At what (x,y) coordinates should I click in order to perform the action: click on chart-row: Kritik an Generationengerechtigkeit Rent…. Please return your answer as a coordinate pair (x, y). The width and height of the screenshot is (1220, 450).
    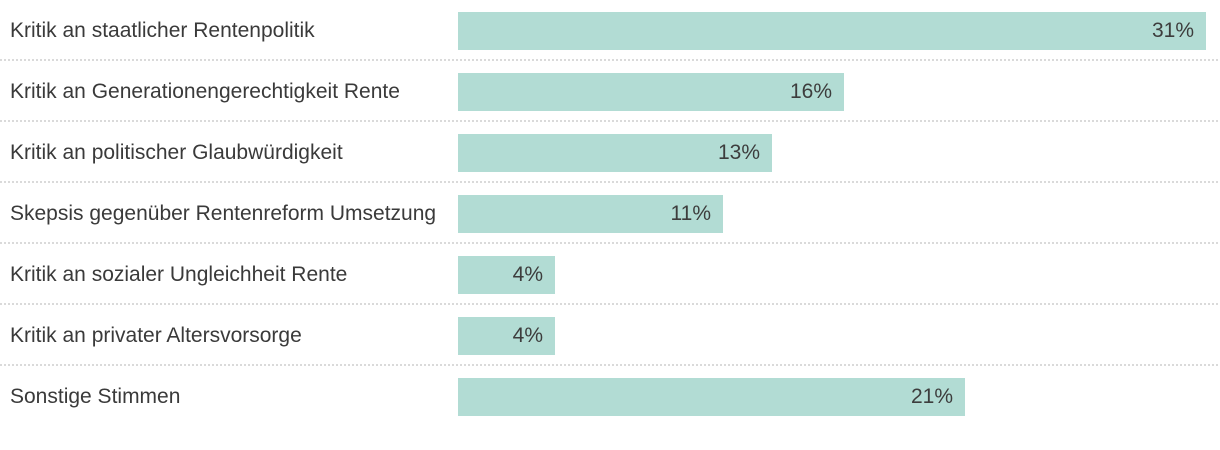
    Looking at the image, I should click on (610, 91).